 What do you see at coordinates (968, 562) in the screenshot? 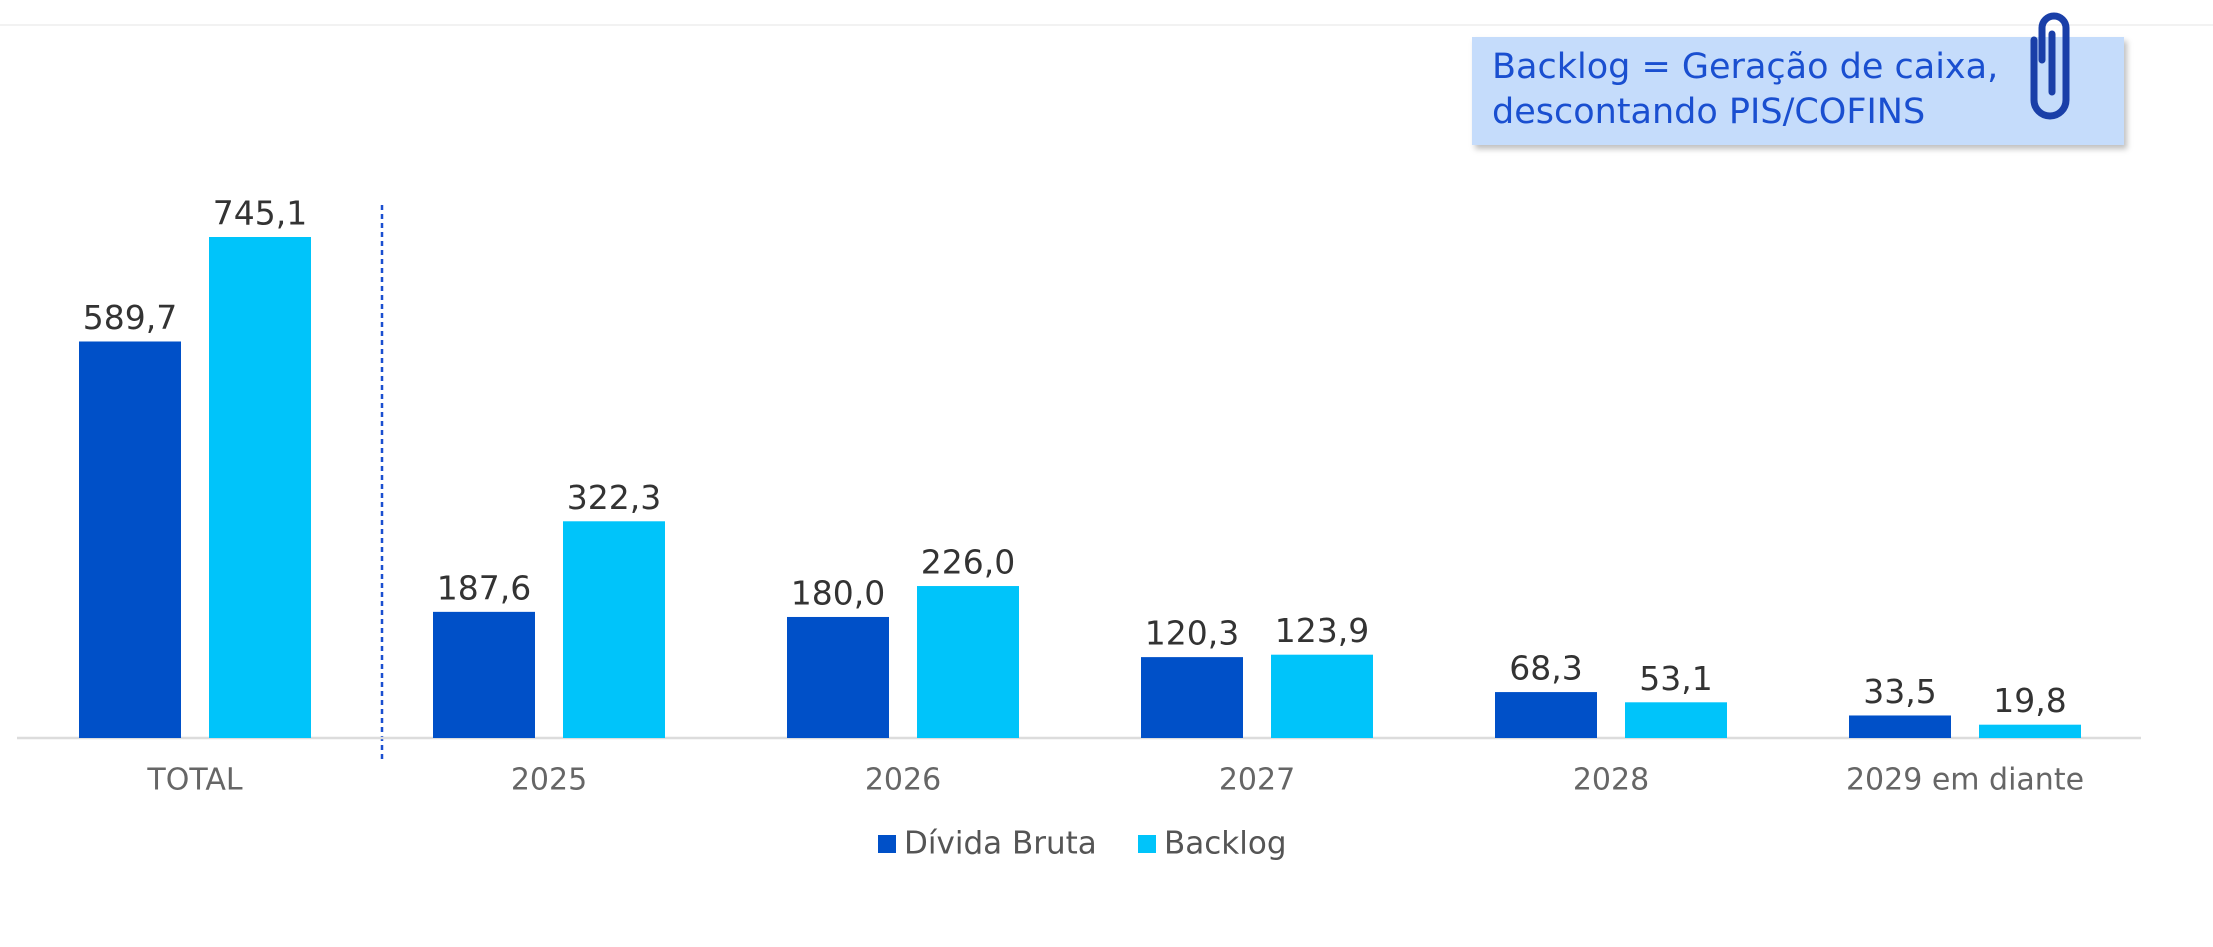
I see `value-label: 226,0` at bounding box center [968, 562].